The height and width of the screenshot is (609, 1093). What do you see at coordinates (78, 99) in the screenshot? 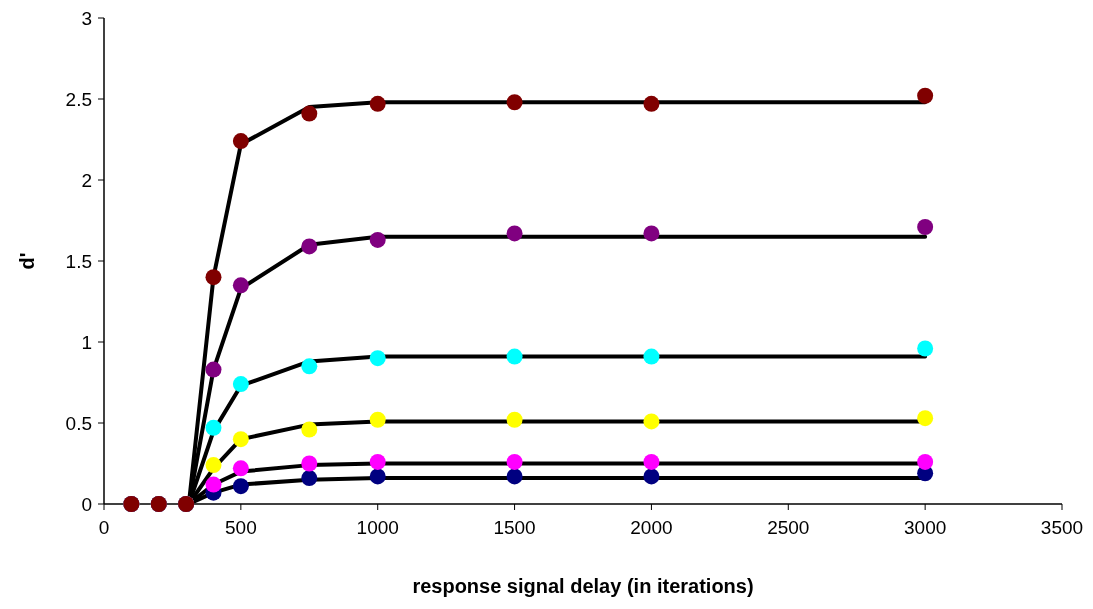
I see `y-tick-label: 2.5` at bounding box center [78, 99].